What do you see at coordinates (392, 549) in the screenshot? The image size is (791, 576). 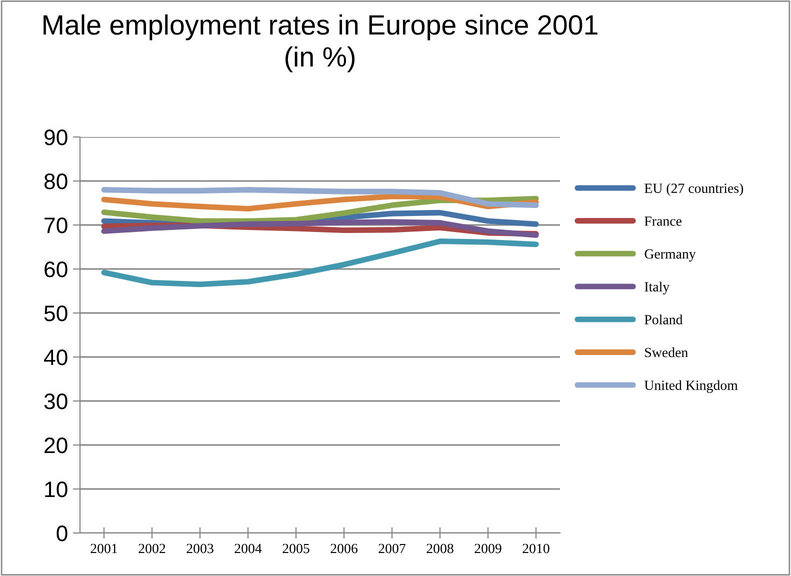 I see `x-tick-label: 2007` at bounding box center [392, 549].